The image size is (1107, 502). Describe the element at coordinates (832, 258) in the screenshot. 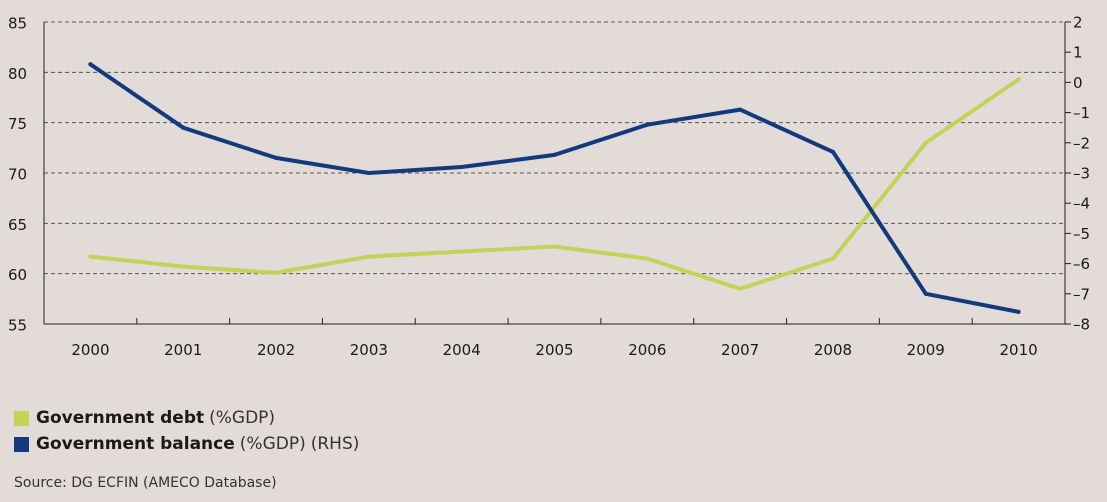

I see `data-point-debt-2008` at that location.